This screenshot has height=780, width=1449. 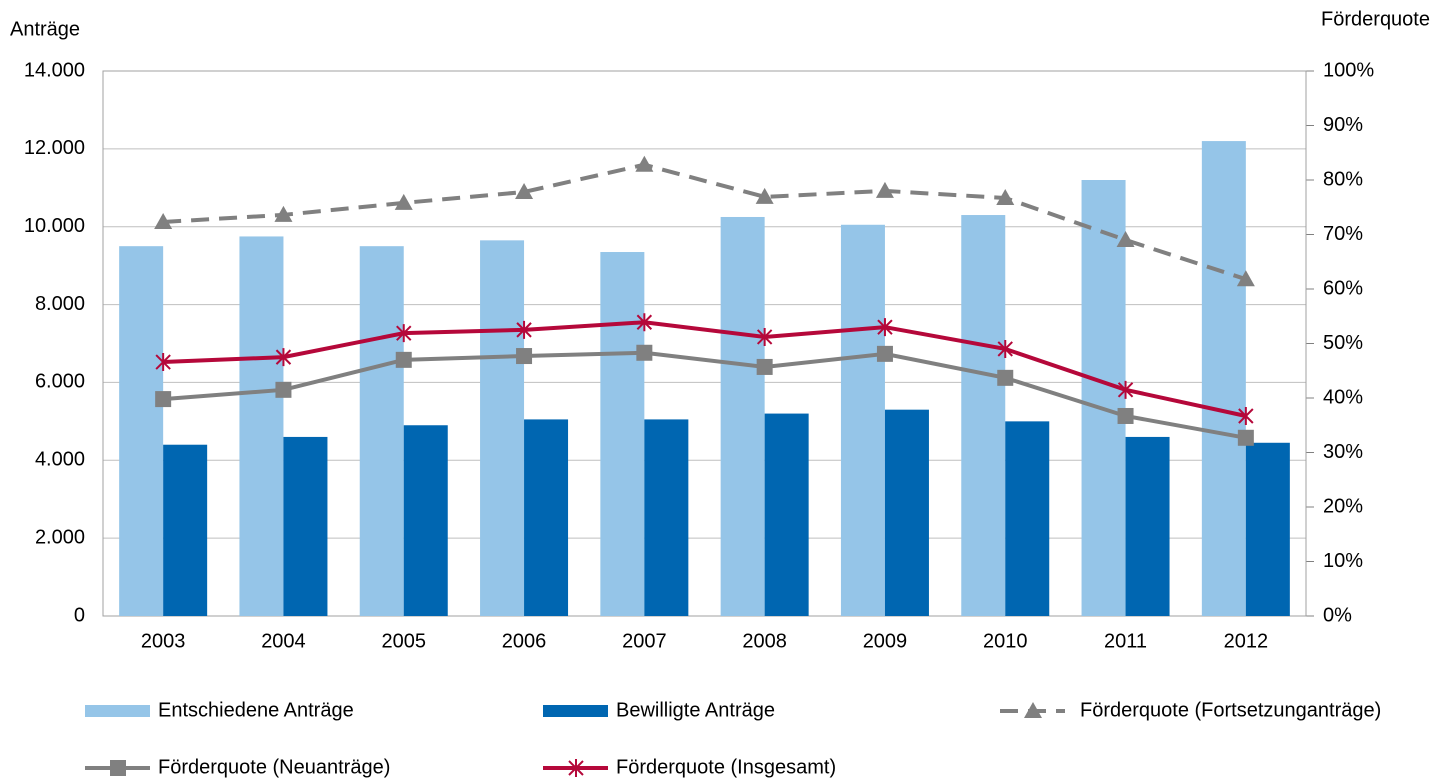 I want to click on y-tick-label: 4.000, so click(x=60, y=460).